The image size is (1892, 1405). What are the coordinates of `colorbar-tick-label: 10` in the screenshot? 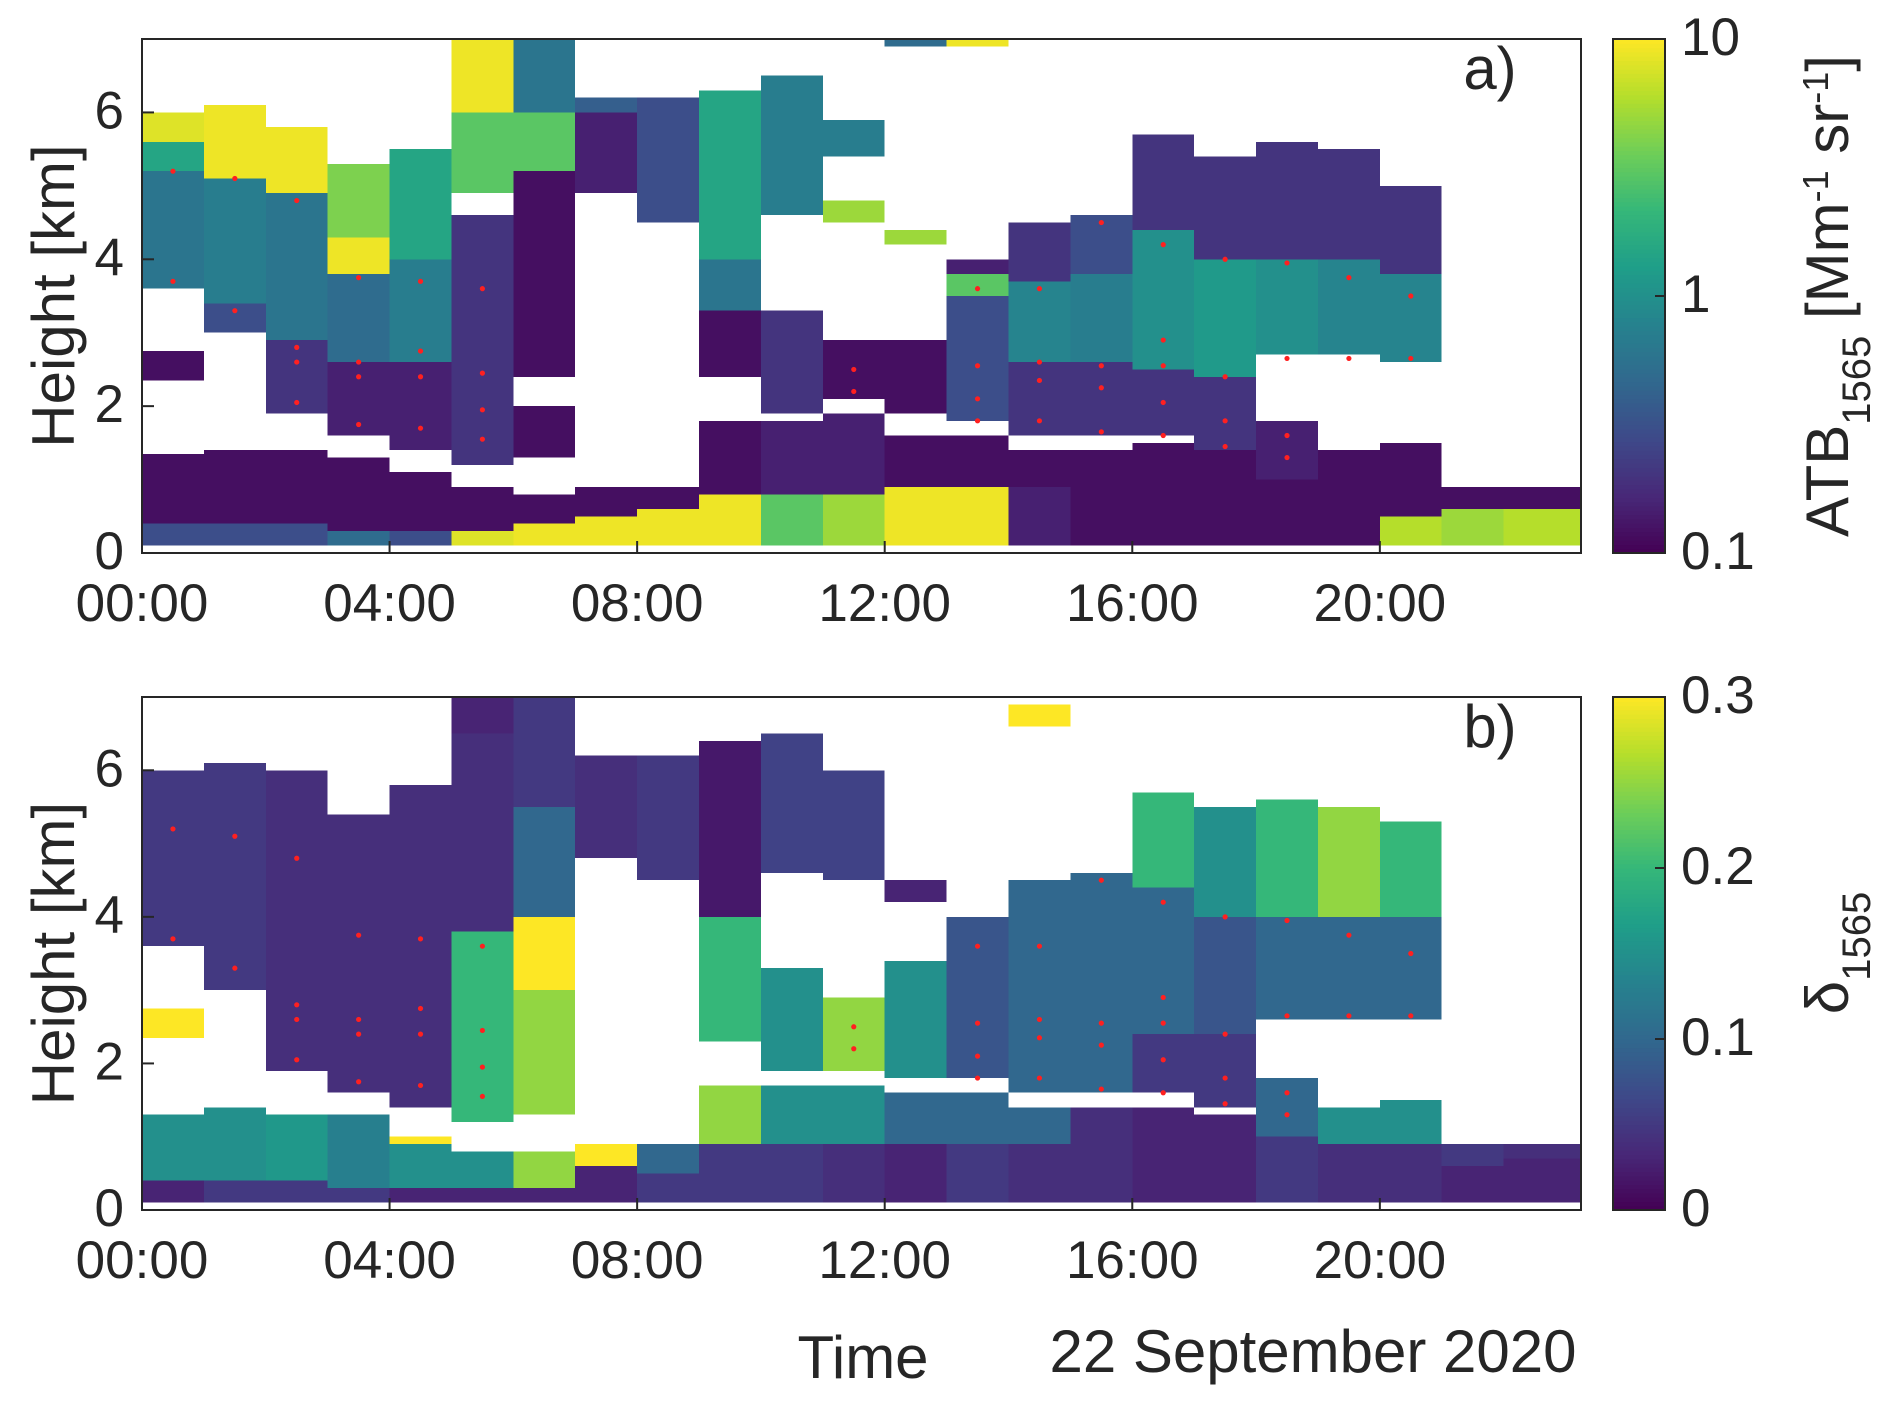 It's located at (1710, 37).